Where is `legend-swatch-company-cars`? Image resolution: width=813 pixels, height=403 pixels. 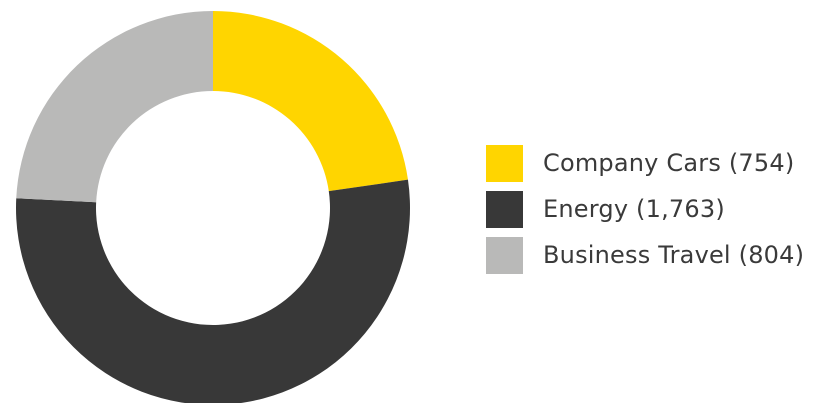 legend-swatch-company-cars is located at coordinates (504, 163).